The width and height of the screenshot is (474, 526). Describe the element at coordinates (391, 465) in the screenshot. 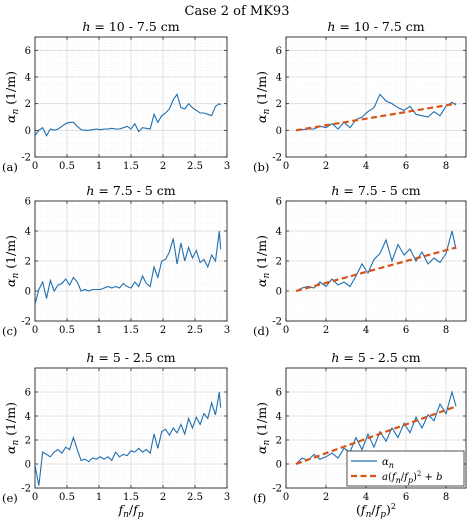

I see `legend-label-data-part: n` at that location.